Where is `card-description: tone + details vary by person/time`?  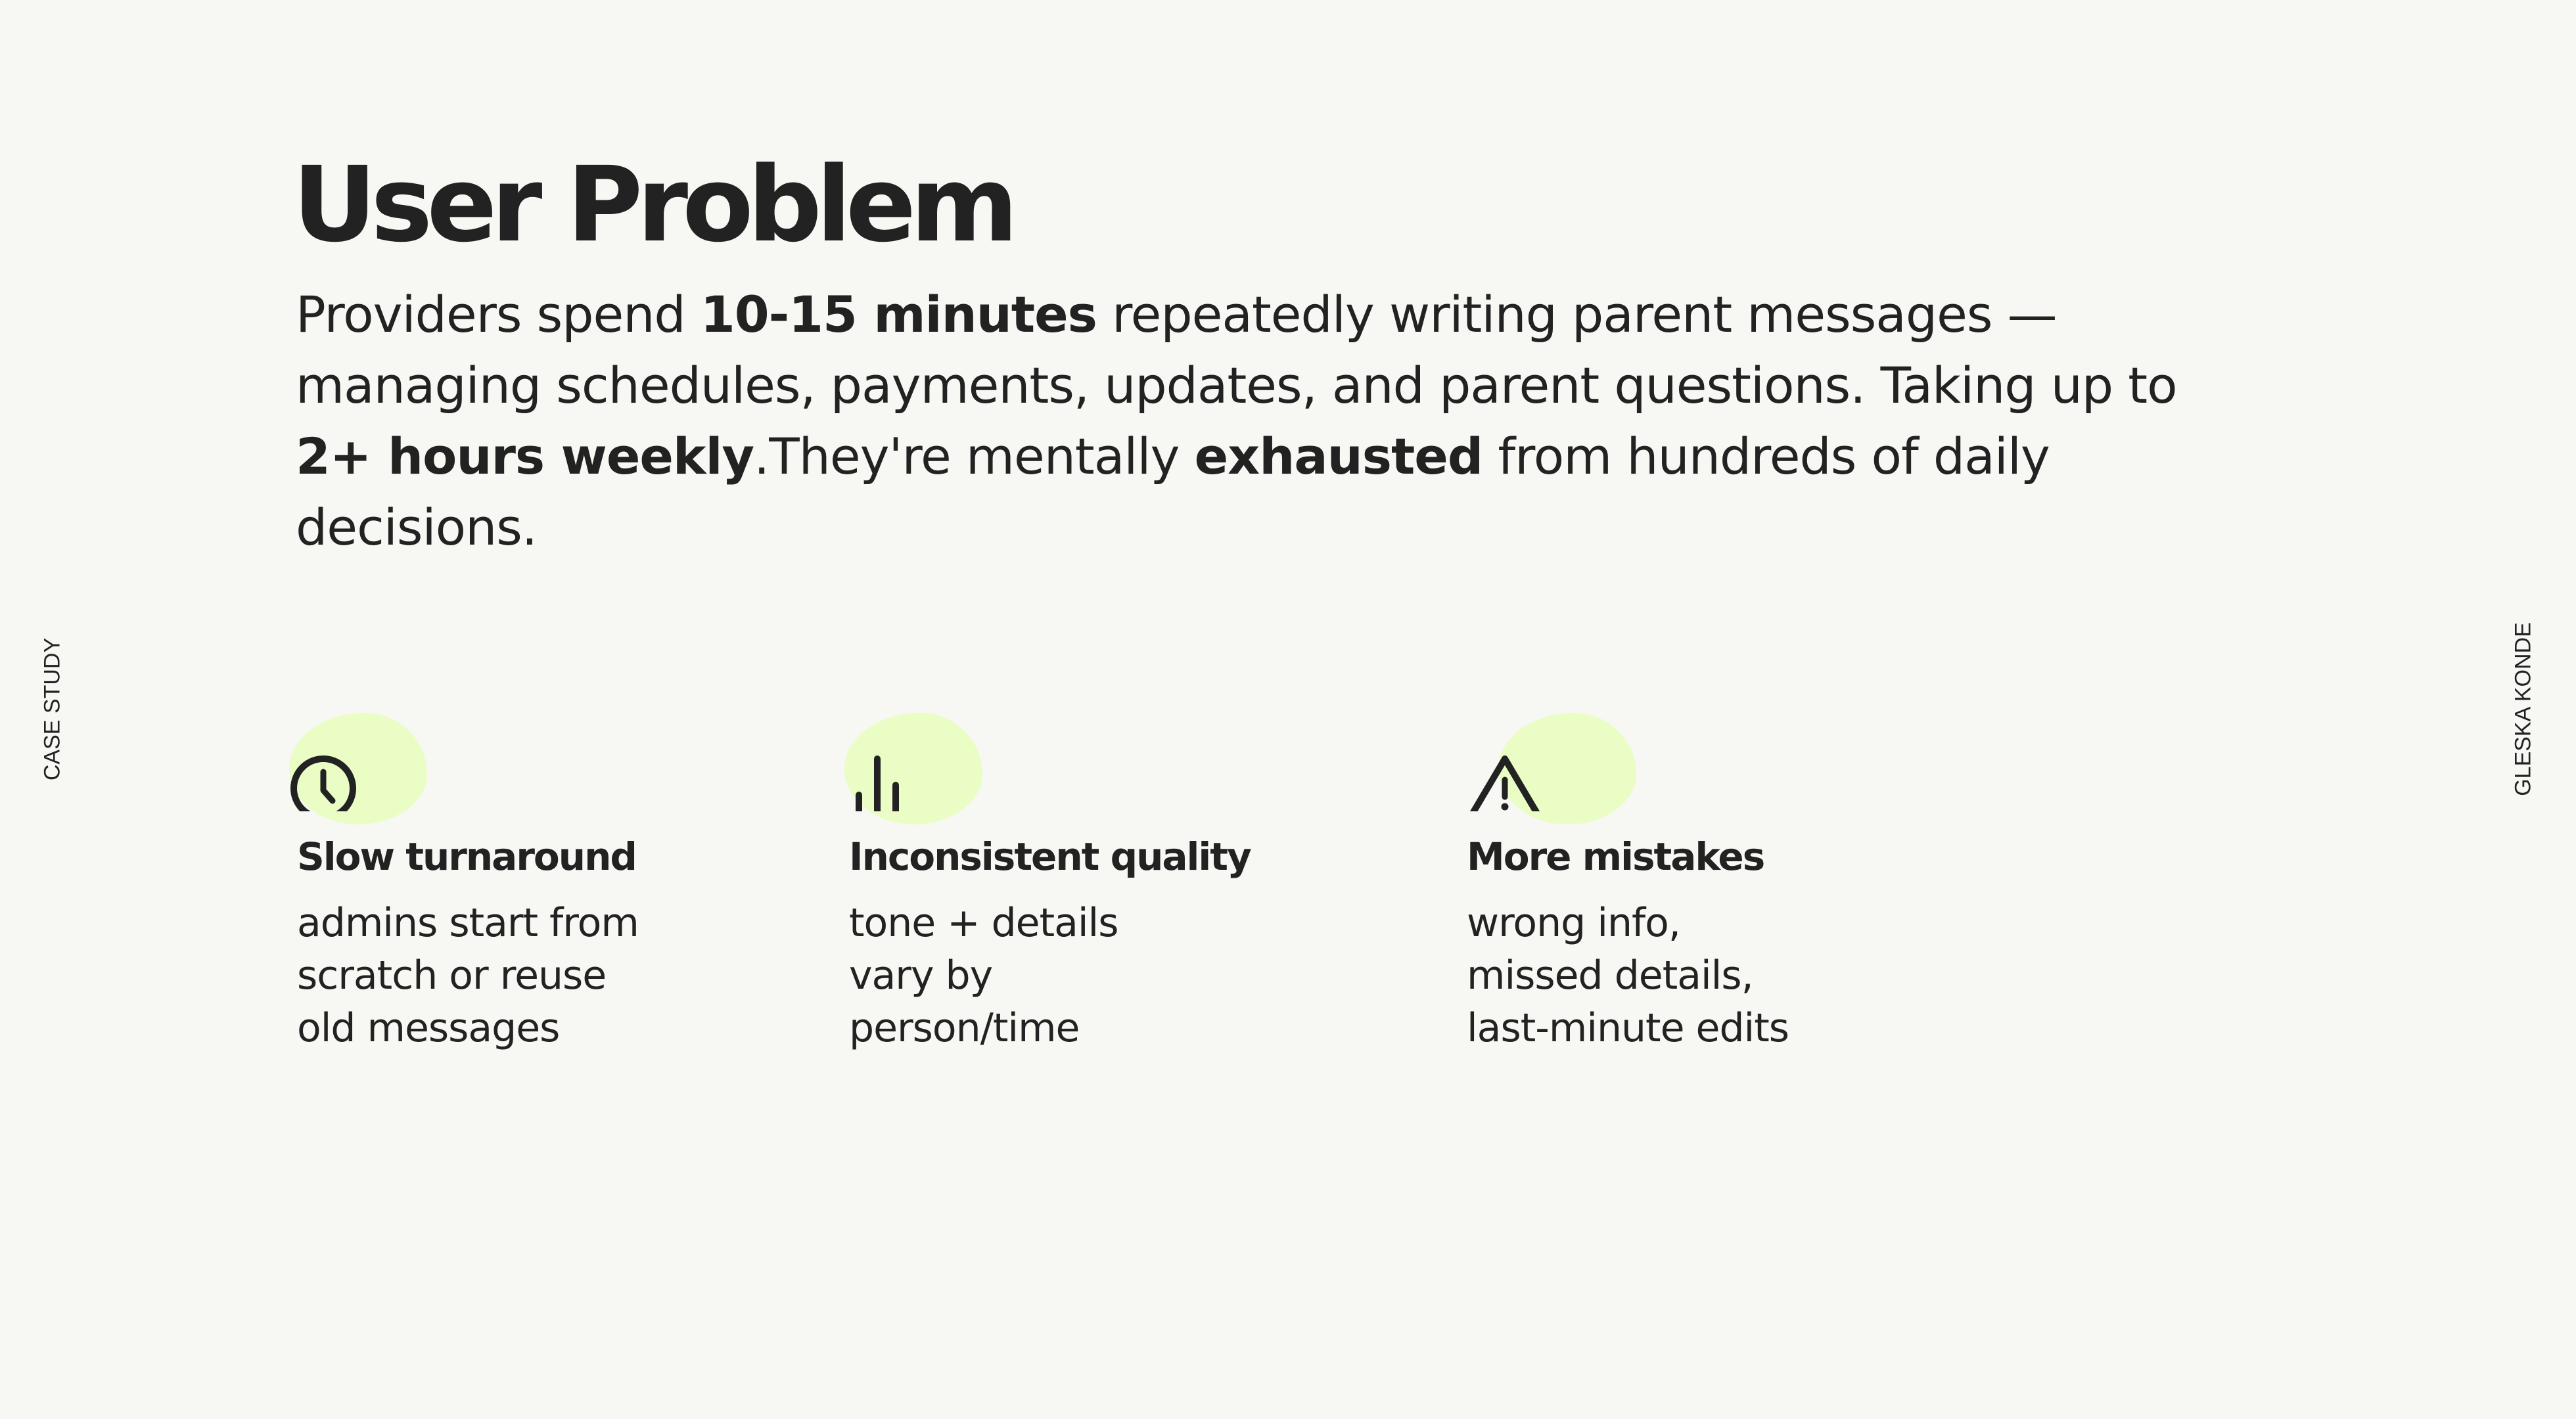 card-description: tone + details vary by person/time is located at coordinates (983, 975).